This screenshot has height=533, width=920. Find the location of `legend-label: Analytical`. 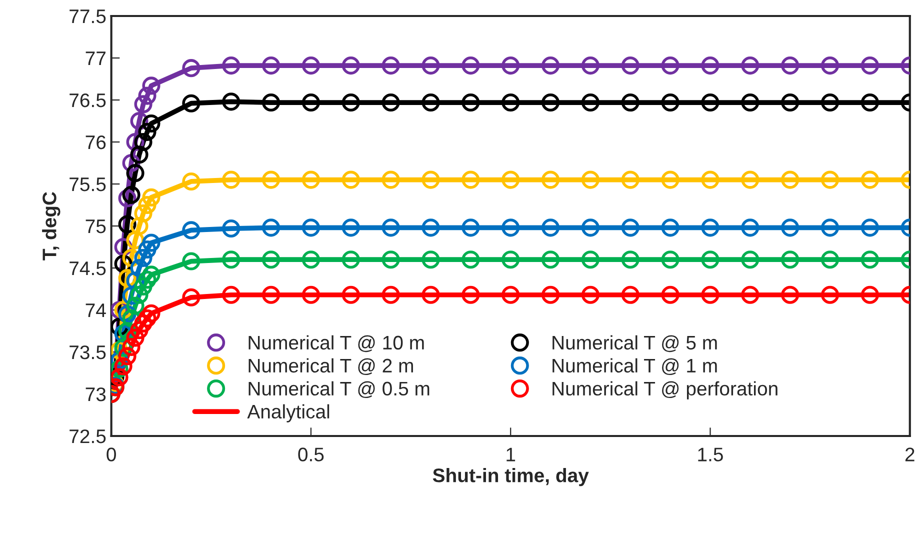

legend-label: Analytical is located at coordinates (288, 413).